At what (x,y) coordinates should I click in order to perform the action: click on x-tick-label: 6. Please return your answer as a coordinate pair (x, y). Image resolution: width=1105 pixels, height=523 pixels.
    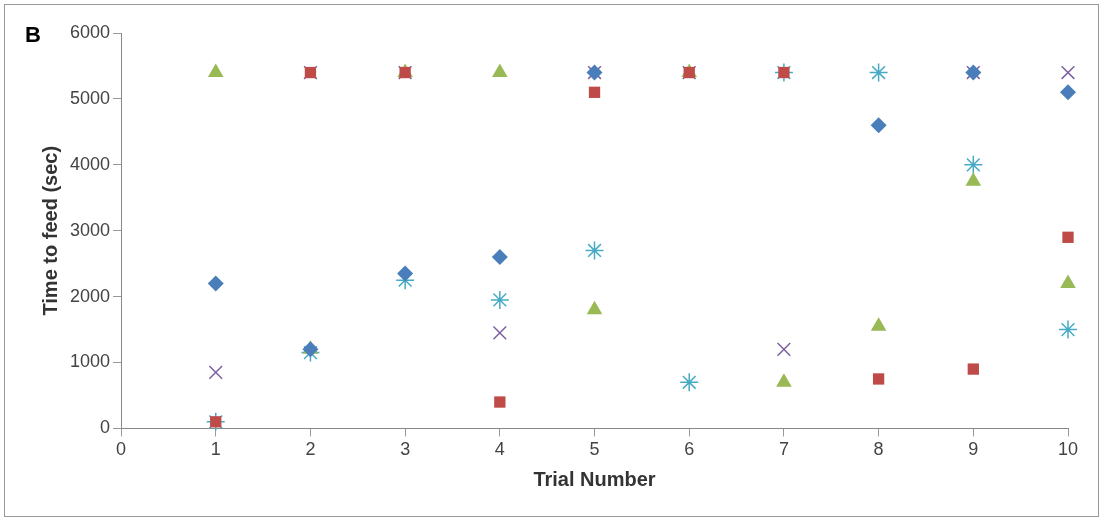
    Looking at the image, I should click on (689, 449).